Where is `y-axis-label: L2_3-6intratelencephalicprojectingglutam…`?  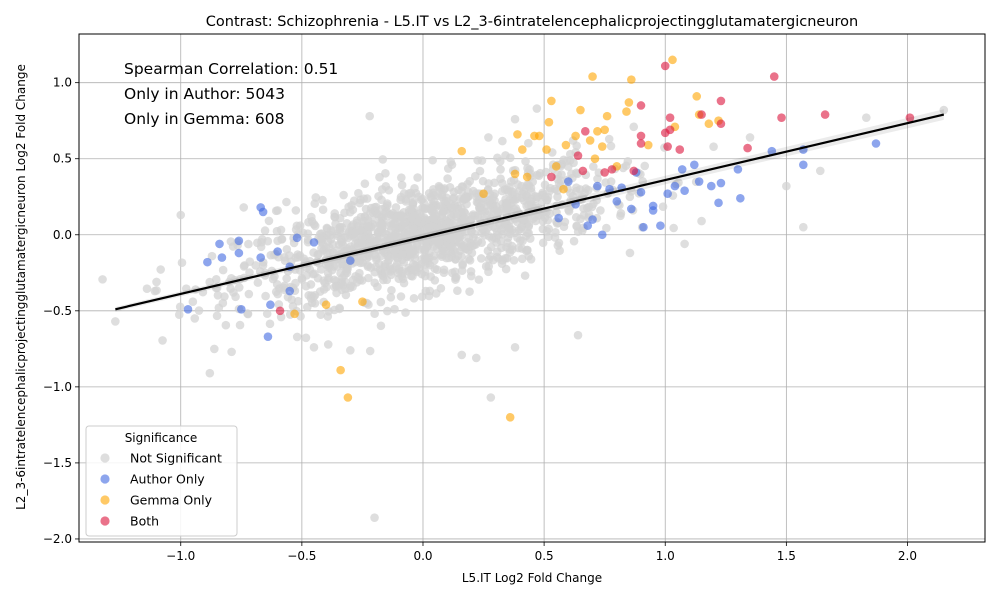
y-axis-label: L2_3-6intratelencephalicprojectingglutam… is located at coordinates (21, 287).